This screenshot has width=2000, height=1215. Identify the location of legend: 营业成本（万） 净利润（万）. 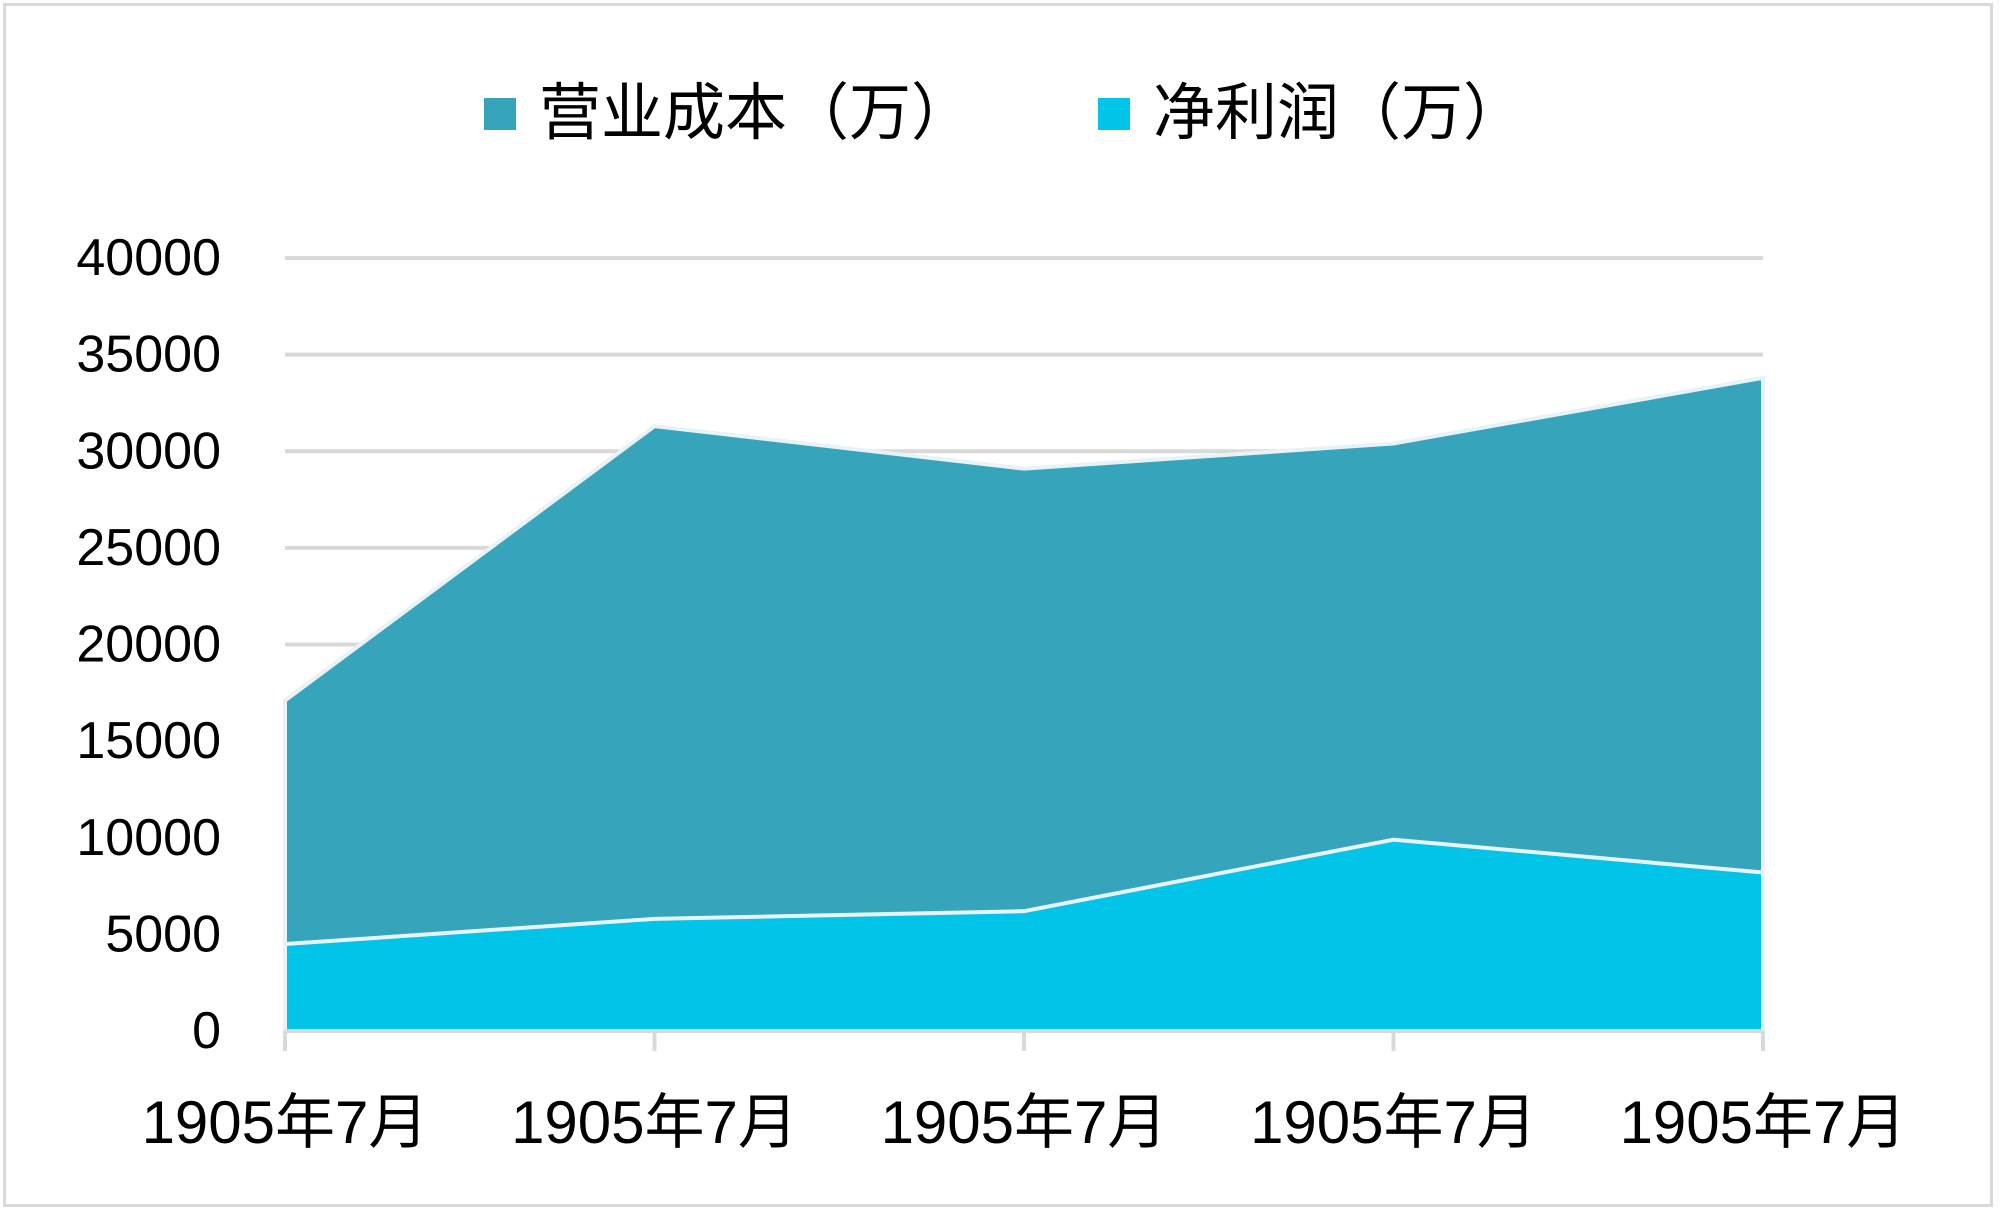
(1004, 113).